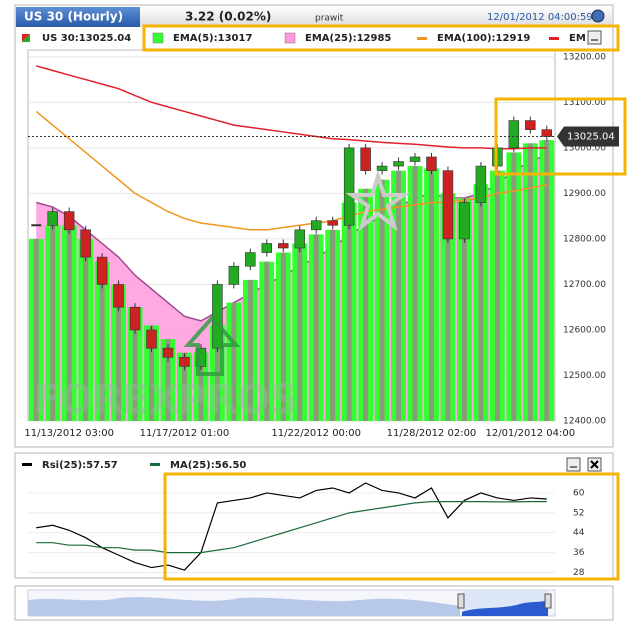 Image resolution: width=628 pixels, height=633 pixels. Describe the element at coordinates (432, 433) in the screenshot. I see `x-tick-label: 11/28/2012 02:00` at that location.